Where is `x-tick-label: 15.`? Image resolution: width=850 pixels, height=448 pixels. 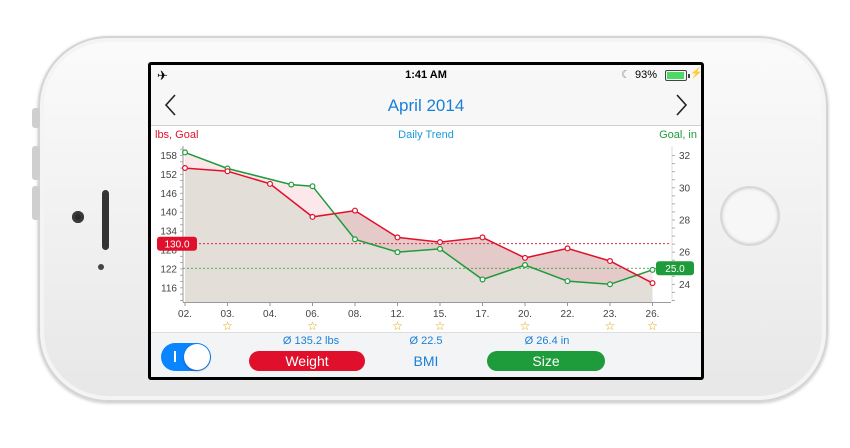
x-tick-label: 15. is located at coordinates (440, 314).